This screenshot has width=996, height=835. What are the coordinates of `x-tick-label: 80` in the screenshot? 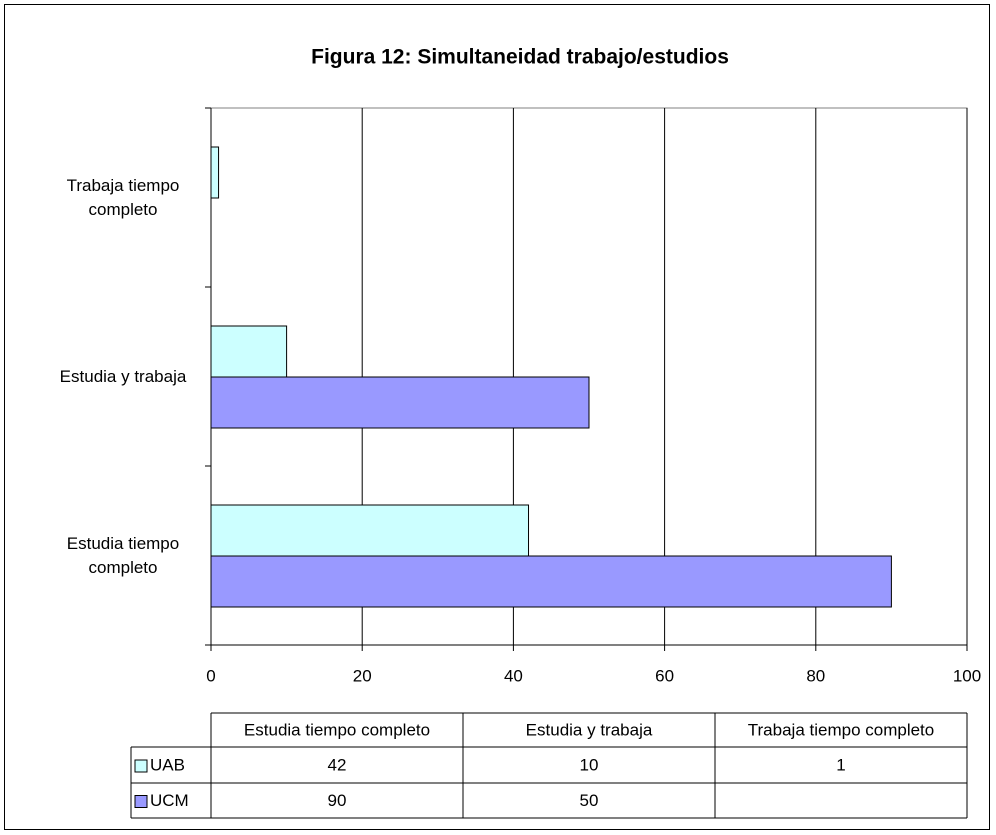 It's located at (815, 675).